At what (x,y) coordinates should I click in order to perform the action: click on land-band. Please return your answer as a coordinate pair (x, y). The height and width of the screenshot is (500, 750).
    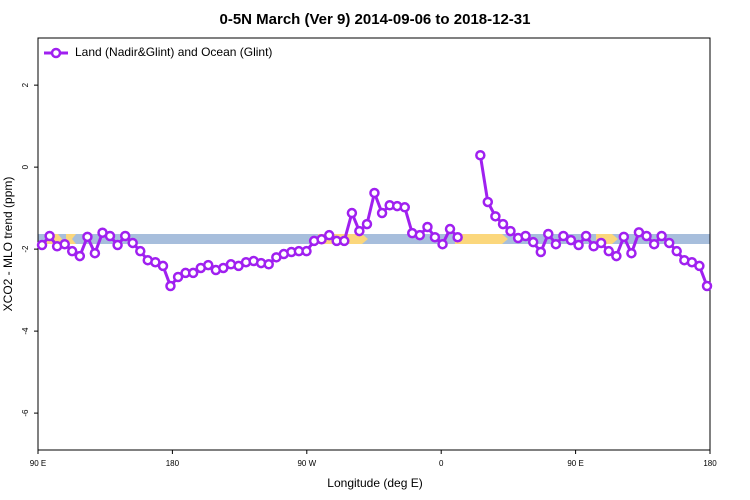
    Looking at the image, I should click on (481, 239).